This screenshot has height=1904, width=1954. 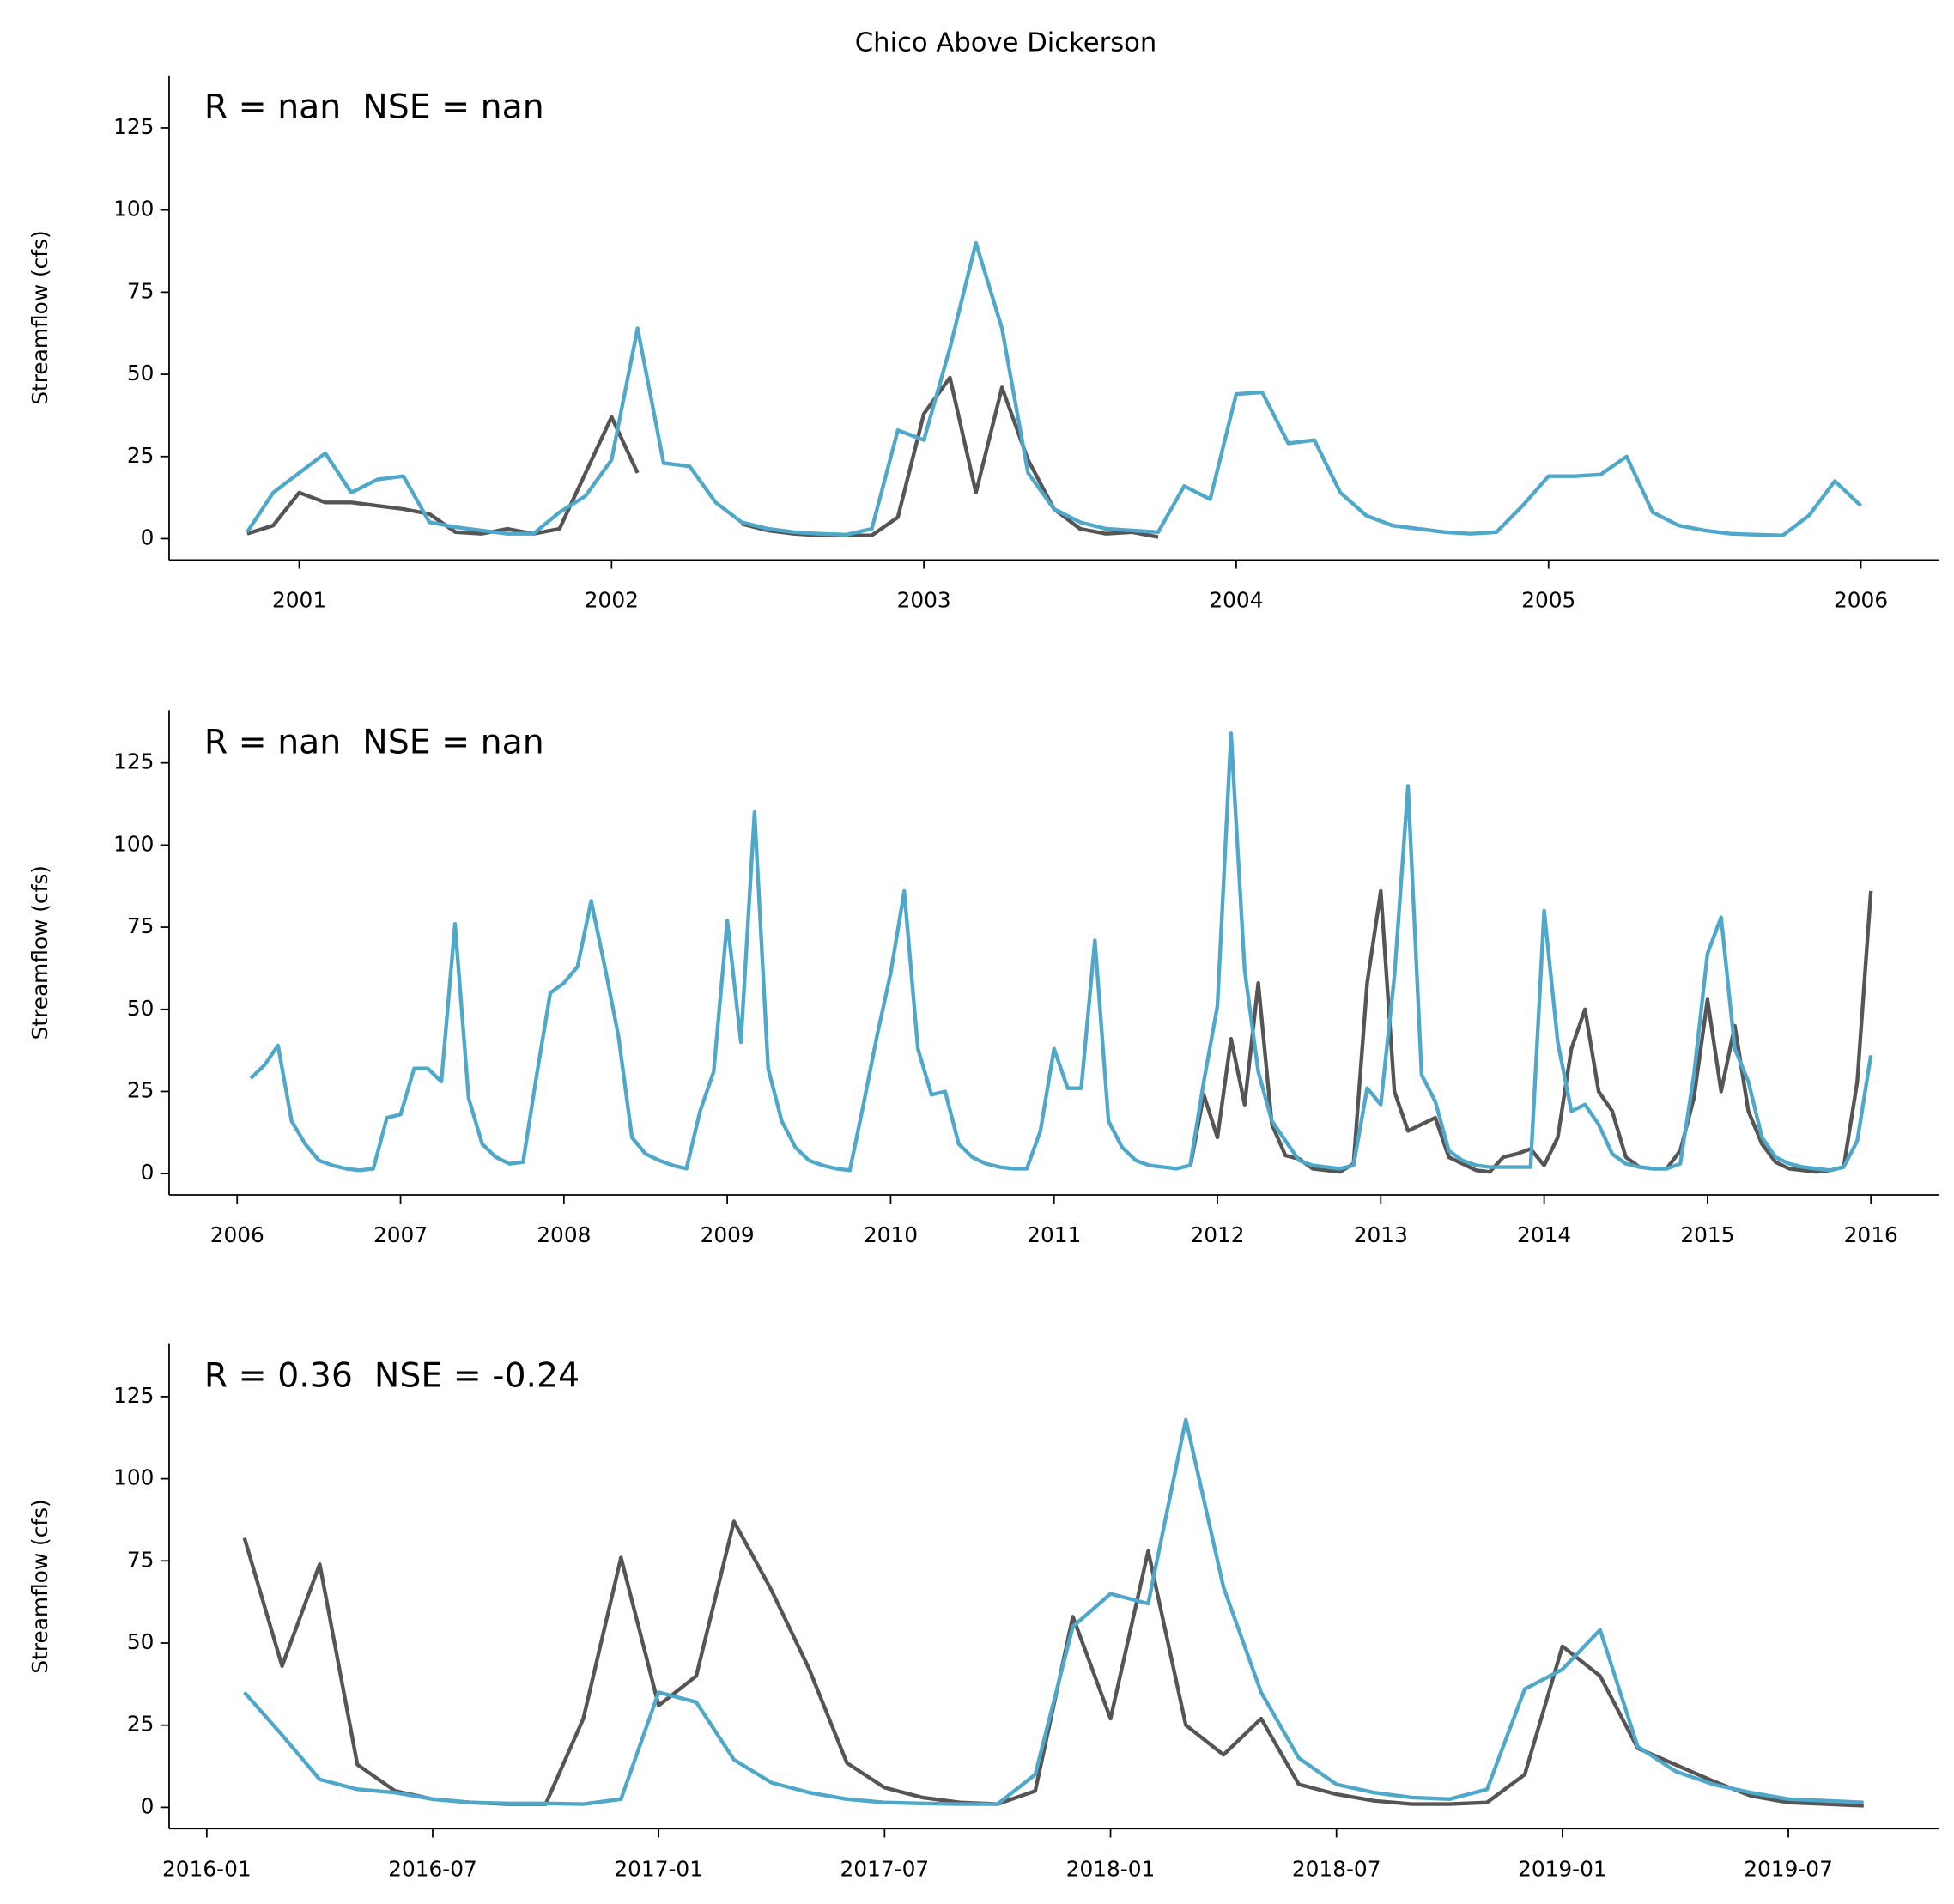 What do you see at coordinates (1006, 43) in the screenshot?
I see `chart-title: Chico Above Dickerson` at bounding box center [1006, 43].